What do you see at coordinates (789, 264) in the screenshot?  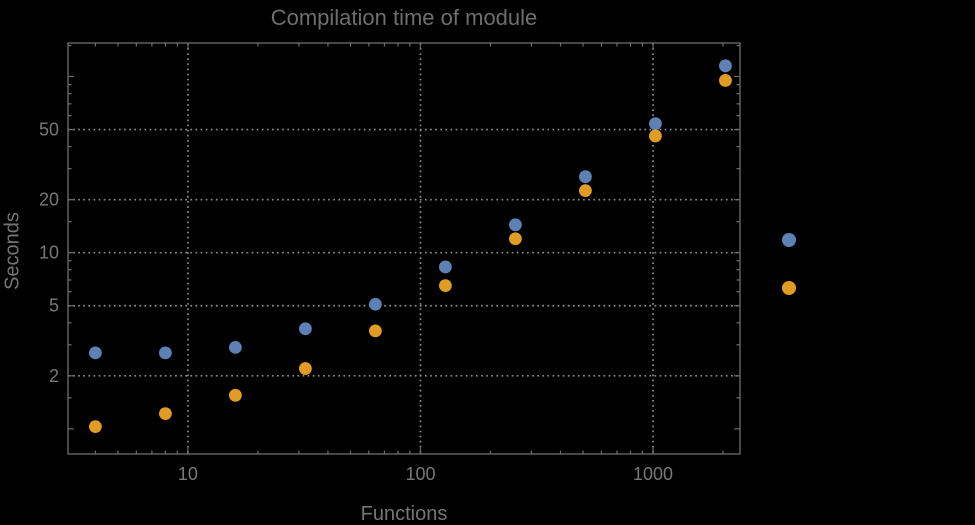 I see `legend` at bounding box center [789, 264].